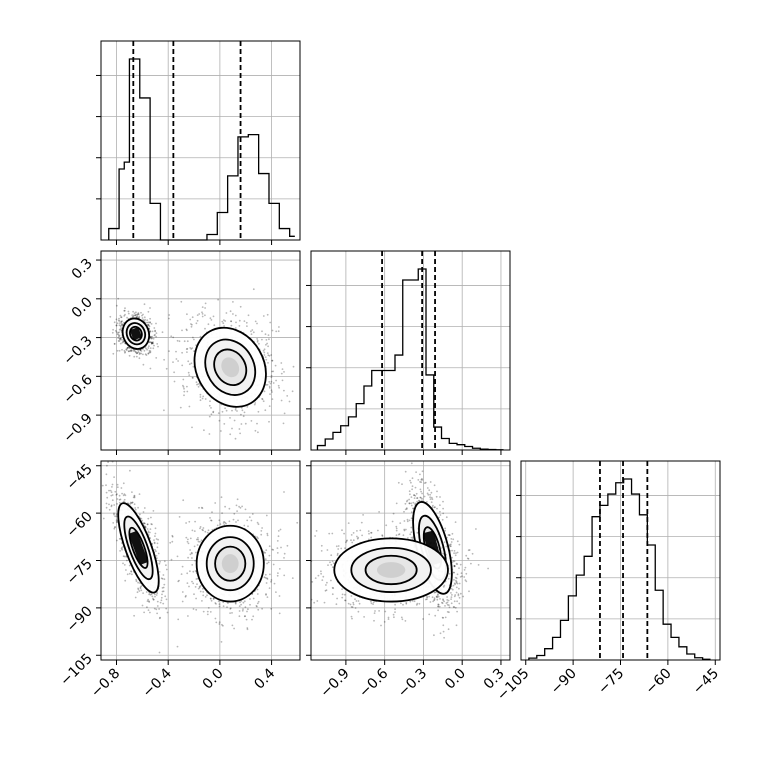 This screenshot has height=760, width=760. I want to click on contour-line, so click(138, 548).